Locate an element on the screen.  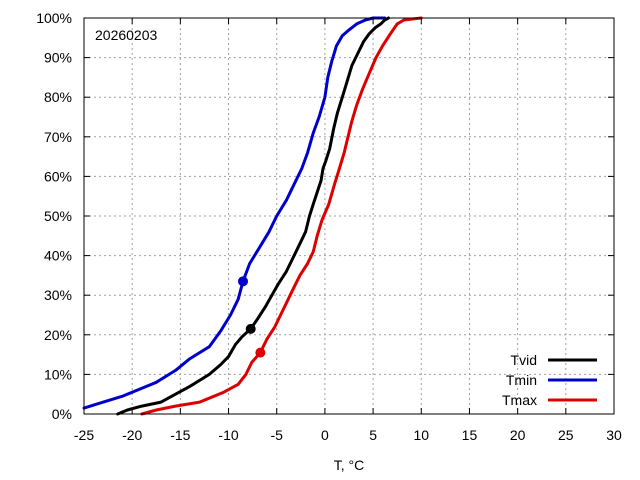
x-axis-label: T, °C is located at coordinates (349, 465).